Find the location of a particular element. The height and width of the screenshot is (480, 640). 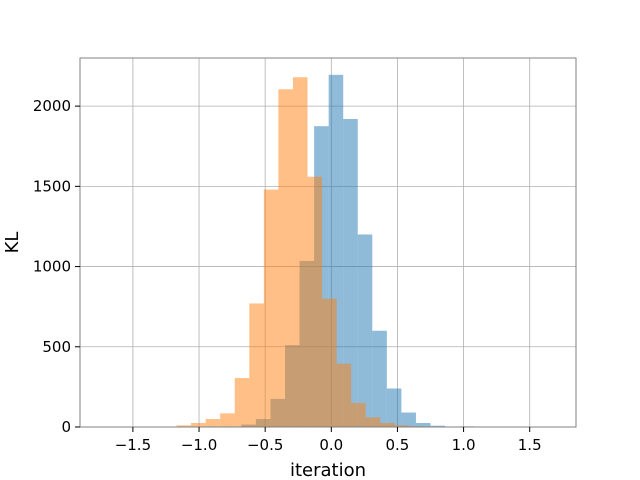

y-tick-label: 2000 is located at coordinates (52, 106).